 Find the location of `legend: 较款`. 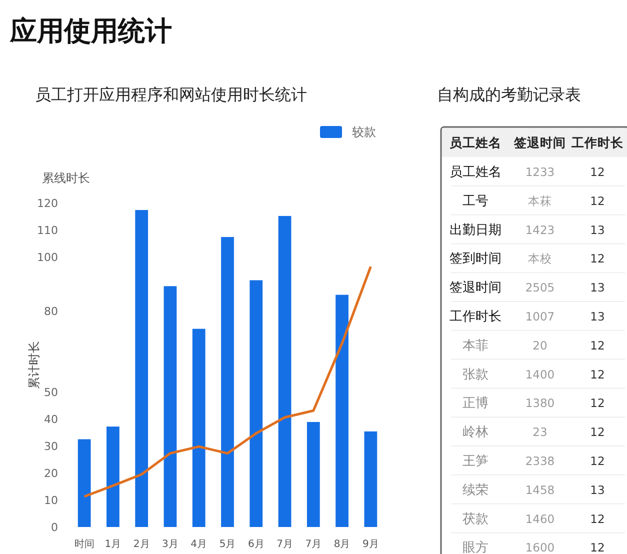

legend: 较款 is located at coordinates (348, 132).